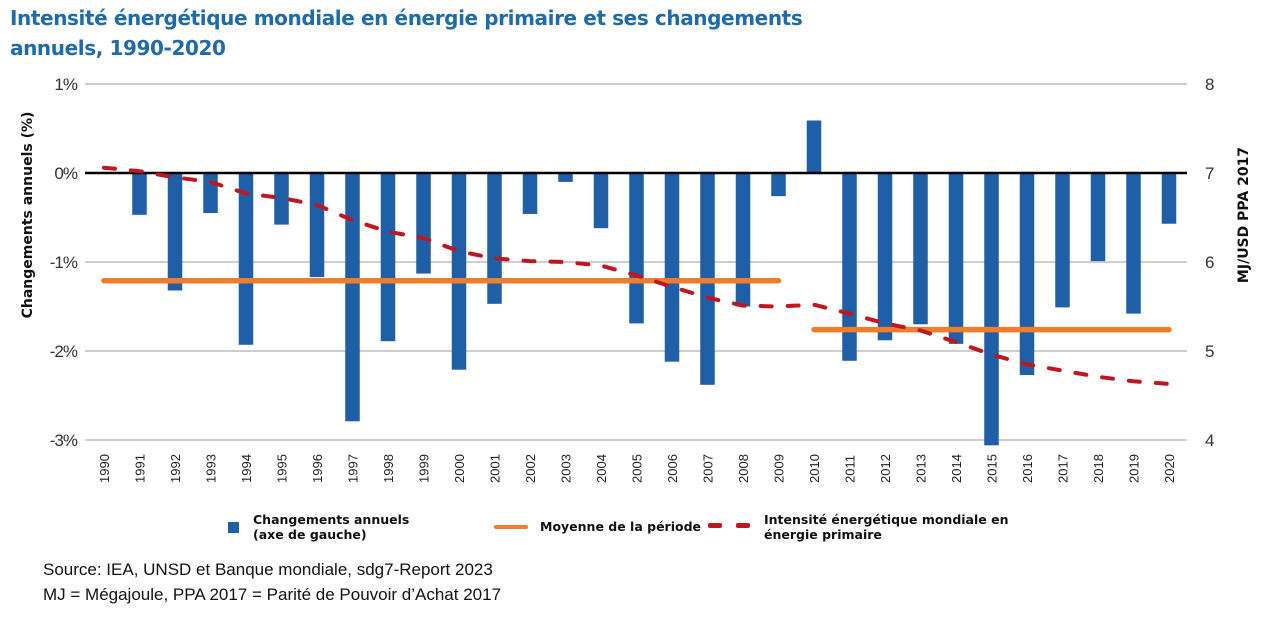  Describe the element at coordinates (814, 468) in the screenshot. I see `x-axis-tick-label: 2010` at that location.